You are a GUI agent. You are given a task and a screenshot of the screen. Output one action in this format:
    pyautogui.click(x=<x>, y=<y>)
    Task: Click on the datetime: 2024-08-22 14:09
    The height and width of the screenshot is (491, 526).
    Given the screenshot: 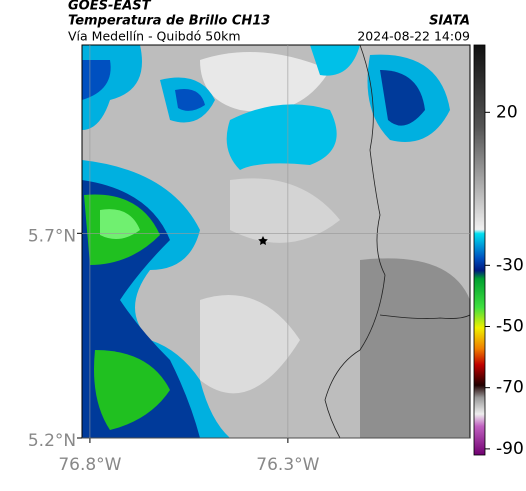 What is the action you would take?
    pyautogui.click(x=413, y=36)
    